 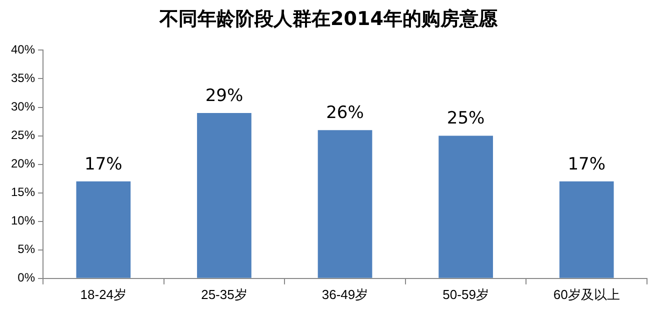 What do you see at coordinates (23, 78) in the screenshot?
I see `y-tick-label: 35%` at bounding box center [23, 78].